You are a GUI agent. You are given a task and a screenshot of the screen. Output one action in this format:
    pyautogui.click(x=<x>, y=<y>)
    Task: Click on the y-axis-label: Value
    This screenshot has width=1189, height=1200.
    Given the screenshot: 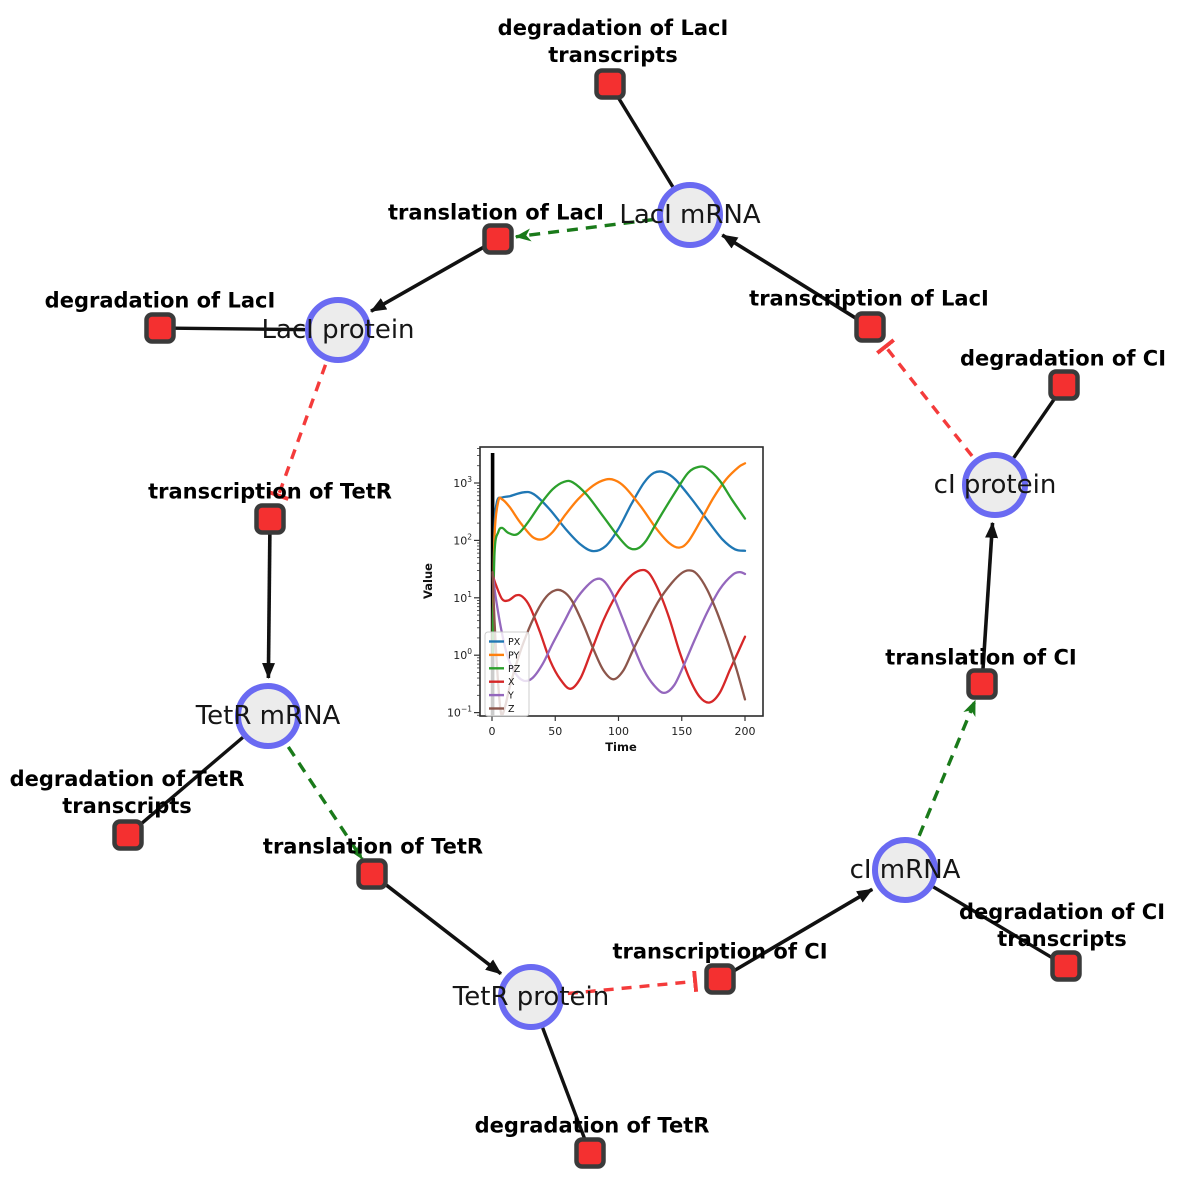 What is the action you would take?
    pyautogui.click(x=428, y=581)
    